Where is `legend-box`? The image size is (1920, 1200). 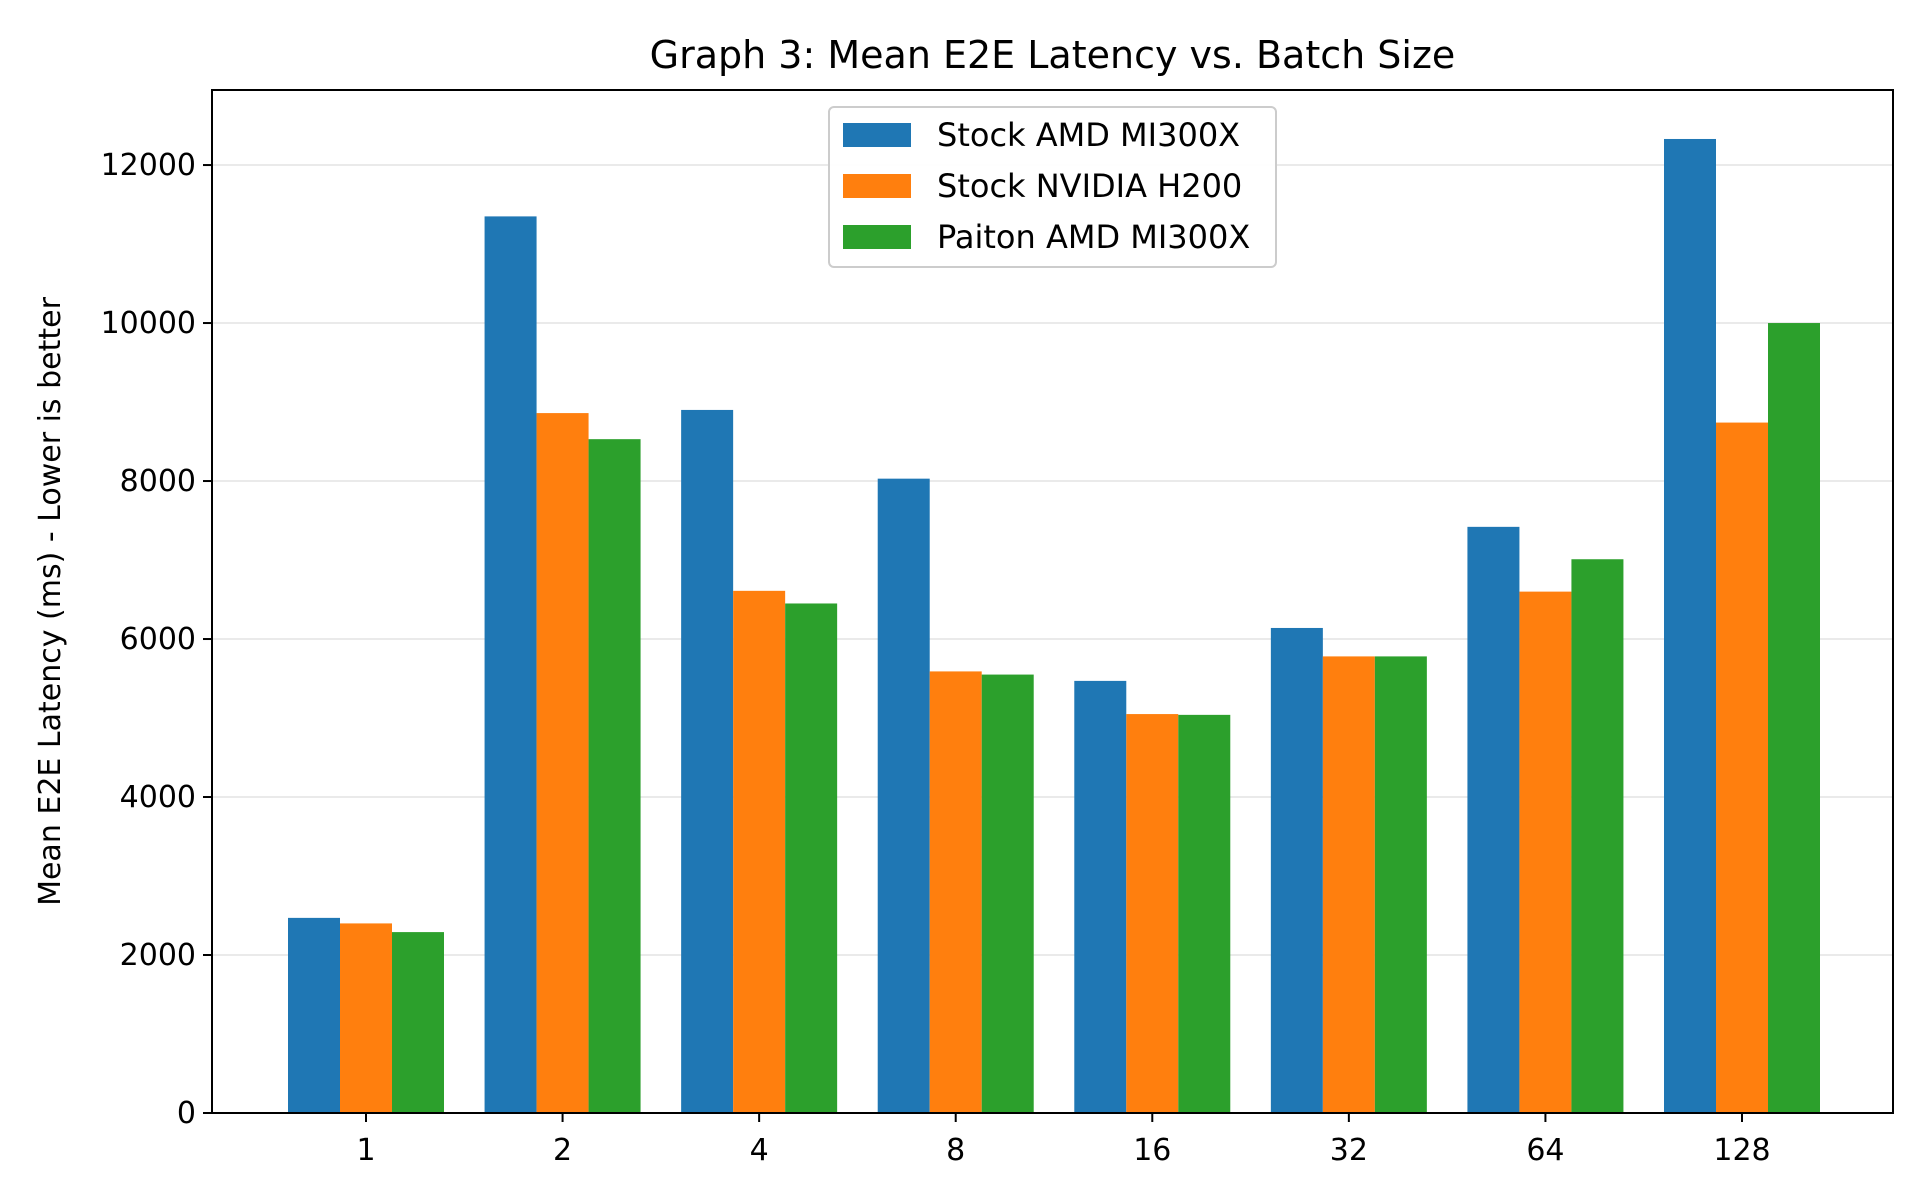
legend-box is located at coordinates (1052, 187).